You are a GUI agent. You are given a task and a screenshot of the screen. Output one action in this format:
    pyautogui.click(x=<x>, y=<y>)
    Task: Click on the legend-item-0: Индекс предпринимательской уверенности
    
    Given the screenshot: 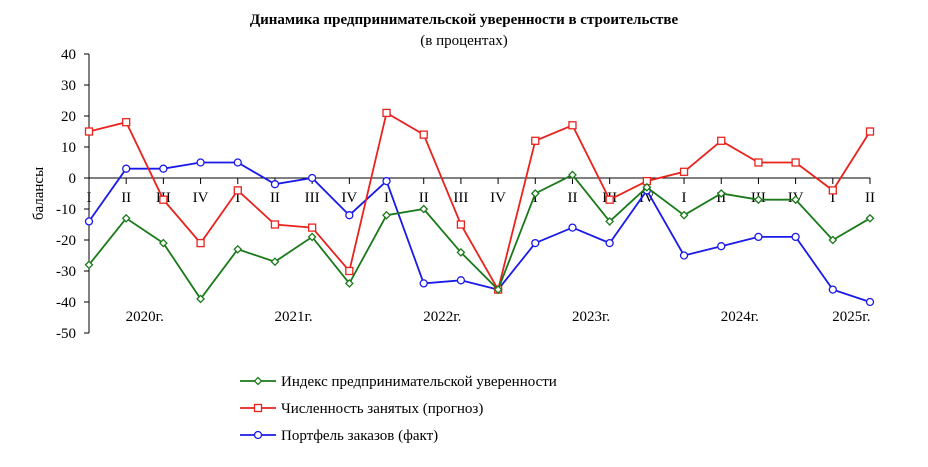 What is the action you would take?
    pyautogui.click(x=398, y=382)
    